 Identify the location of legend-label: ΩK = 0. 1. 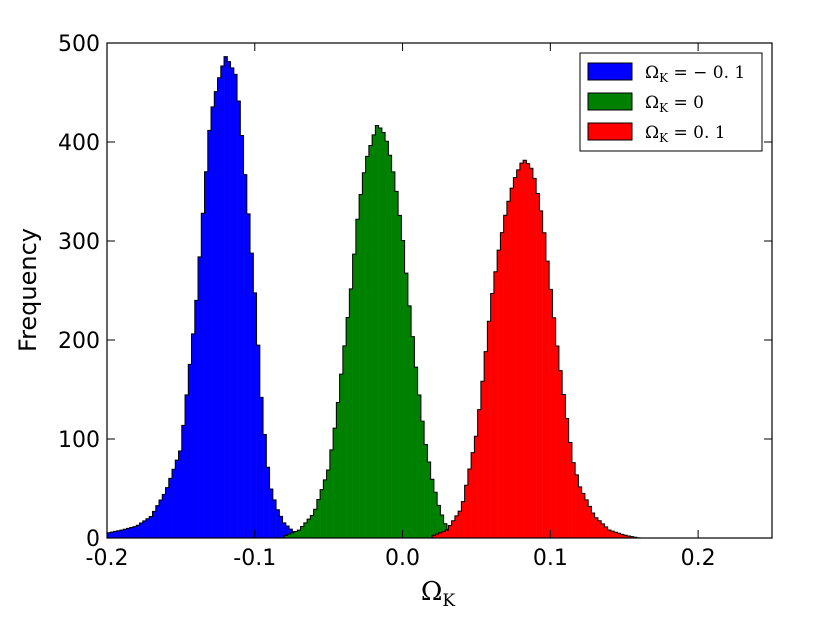
(685, 134).